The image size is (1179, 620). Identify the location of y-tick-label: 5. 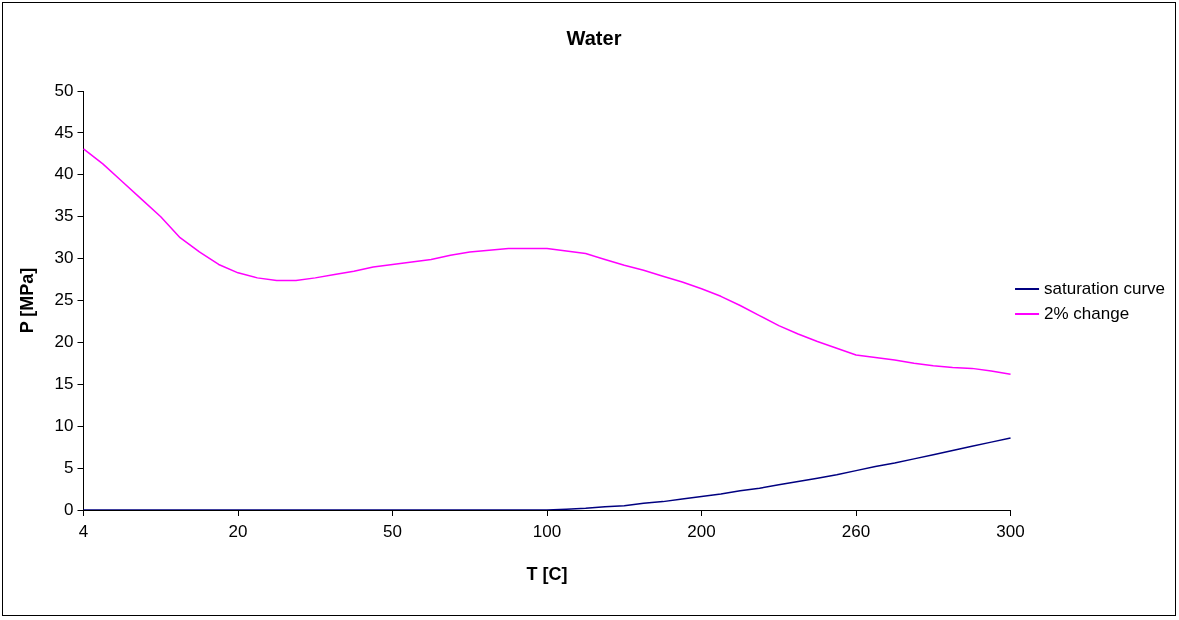
(69, 467).